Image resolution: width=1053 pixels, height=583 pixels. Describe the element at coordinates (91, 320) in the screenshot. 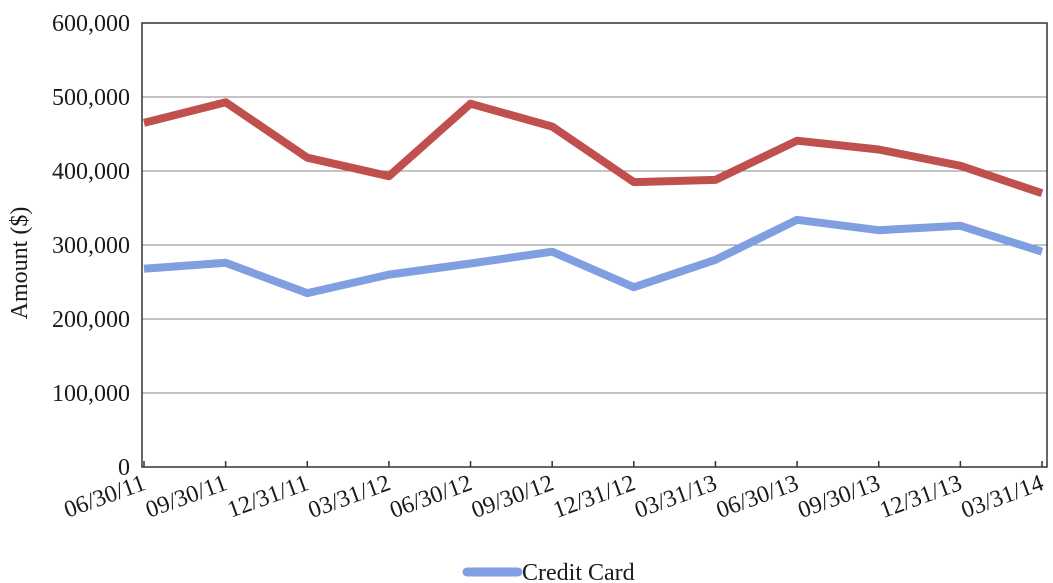

I see `y-tick-label: 200,000` at that location.